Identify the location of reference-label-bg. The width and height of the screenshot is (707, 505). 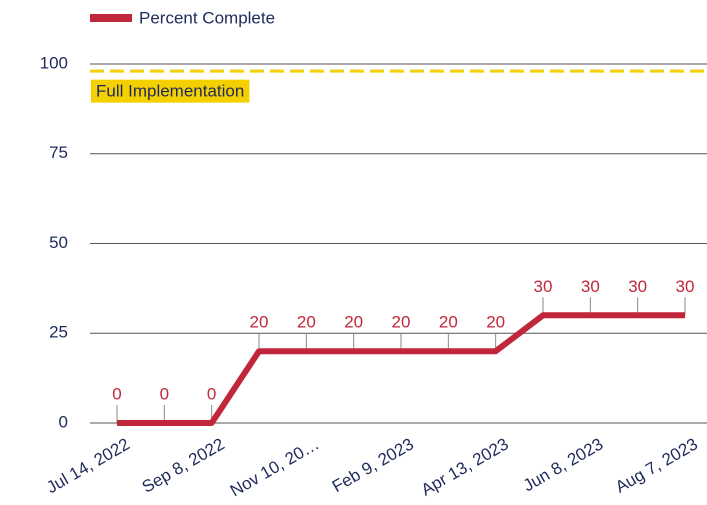
(170, 91).